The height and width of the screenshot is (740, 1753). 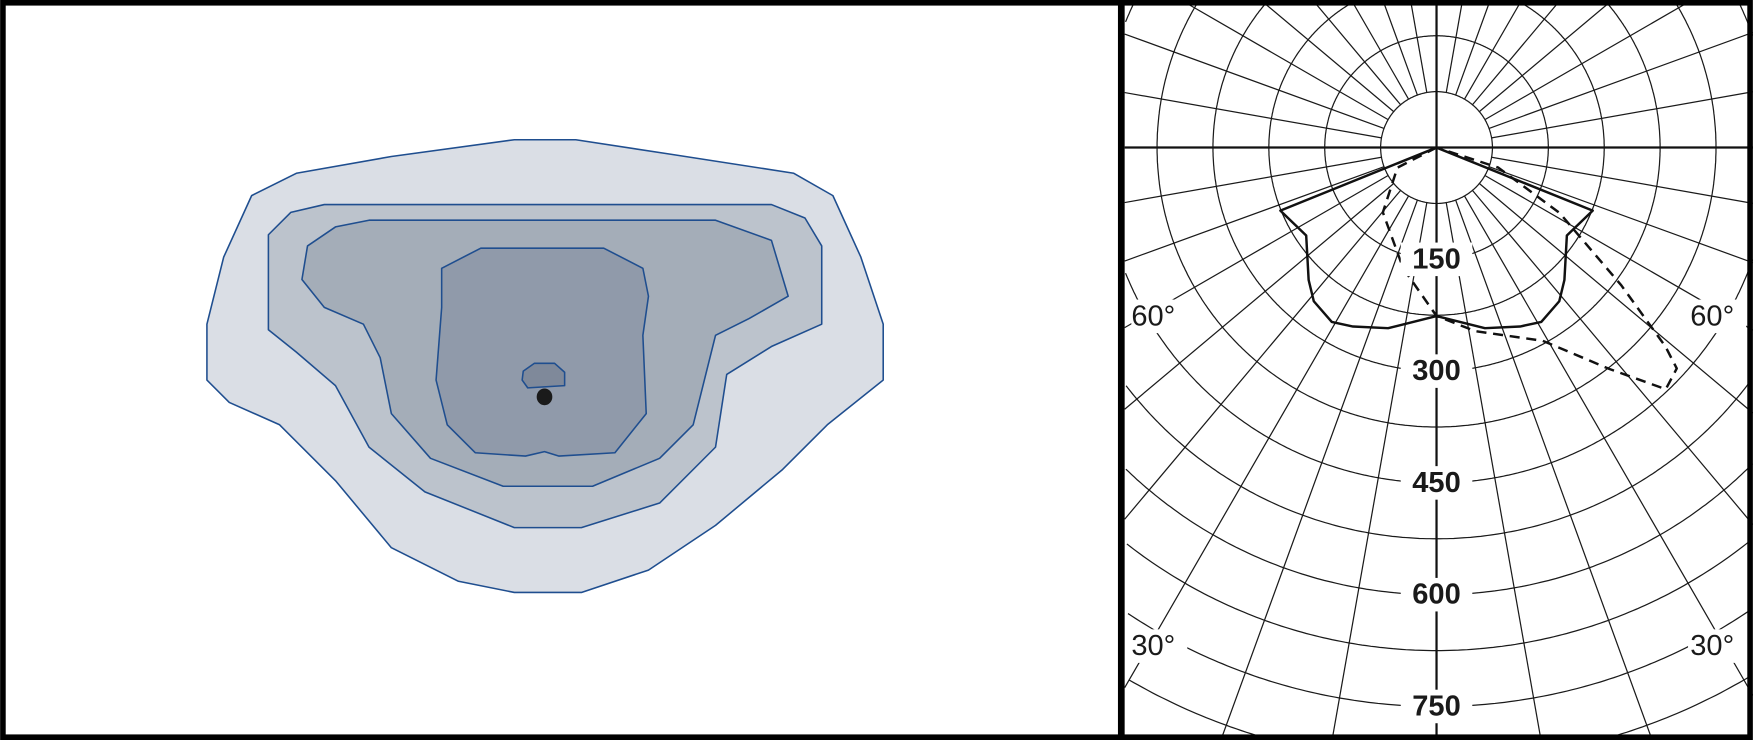 I want to click on radial-value-label: 750, so click(x=1436, y=706).